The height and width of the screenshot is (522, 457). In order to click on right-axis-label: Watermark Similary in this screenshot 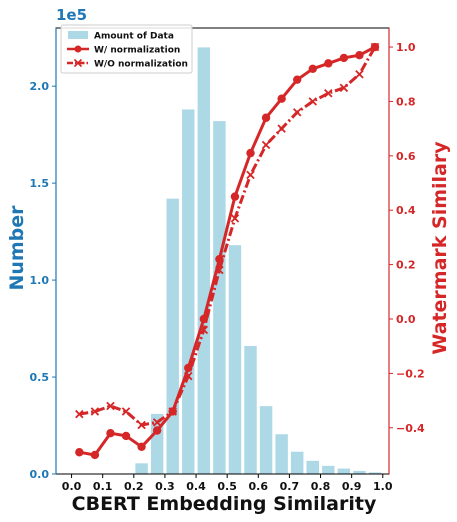, I will do `click(440, 248)`.